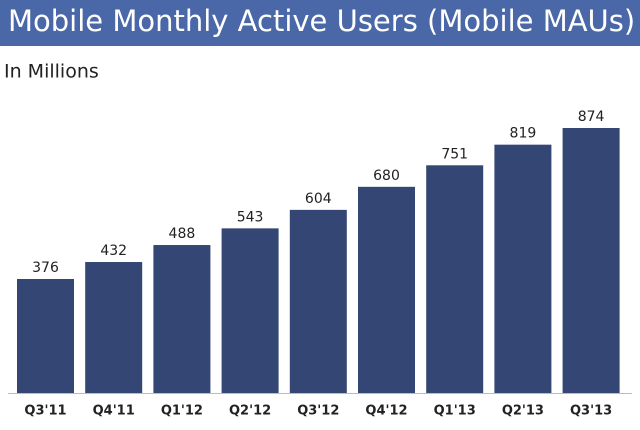  Describe the element at coordinates (454, 154) in the screenshot. I see `value-label: 751` at that location.